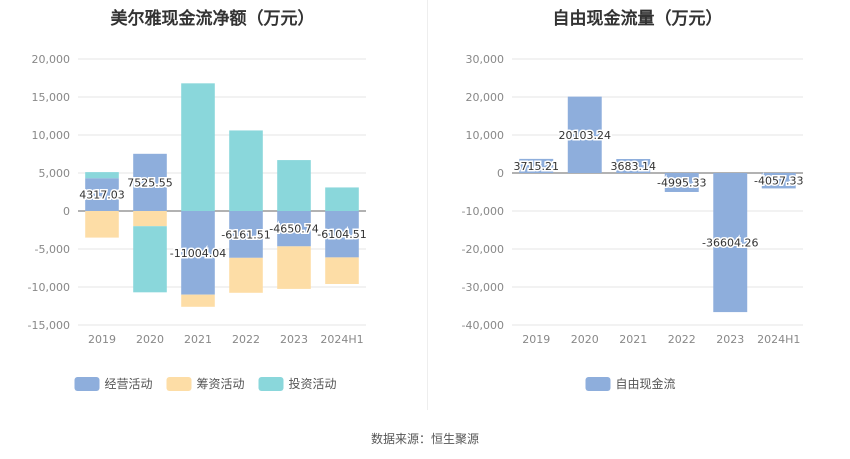 Image resolution: width=850 pixels, height=459 pixels. I want to click on cashflow-xtick-label: 2023, so click(294, 339).